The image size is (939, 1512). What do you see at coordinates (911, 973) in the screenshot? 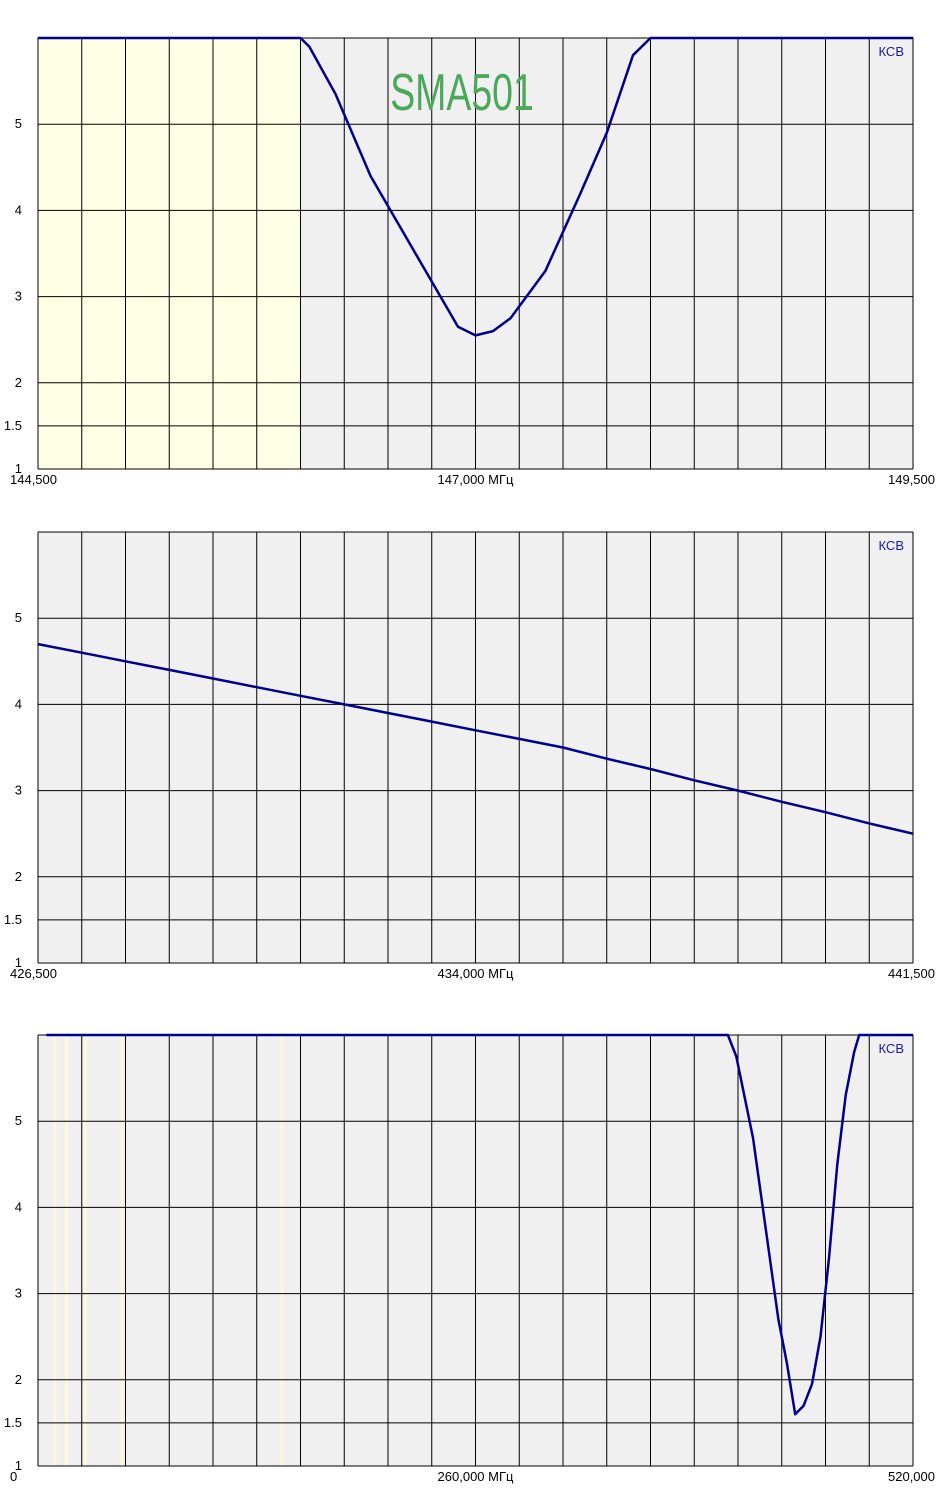
I see `x-tick-label-end: 441,500` at bounding box center [911, 973].